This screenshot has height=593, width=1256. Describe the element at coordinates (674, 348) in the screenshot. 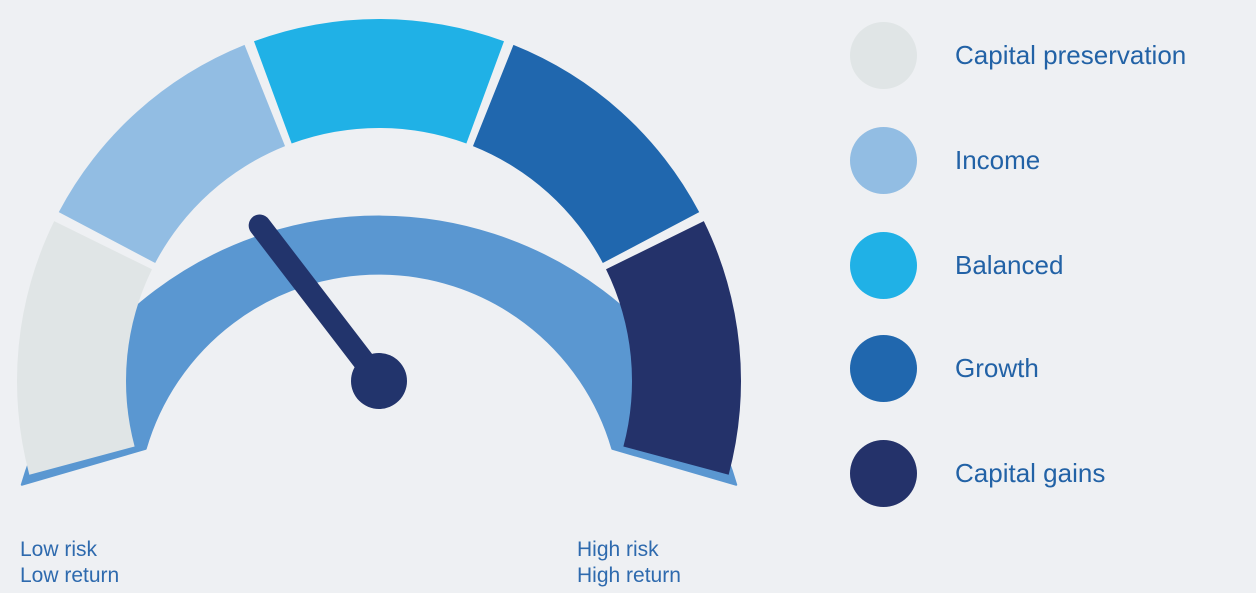

I see `gauge-segment-capital-gains` at that location.